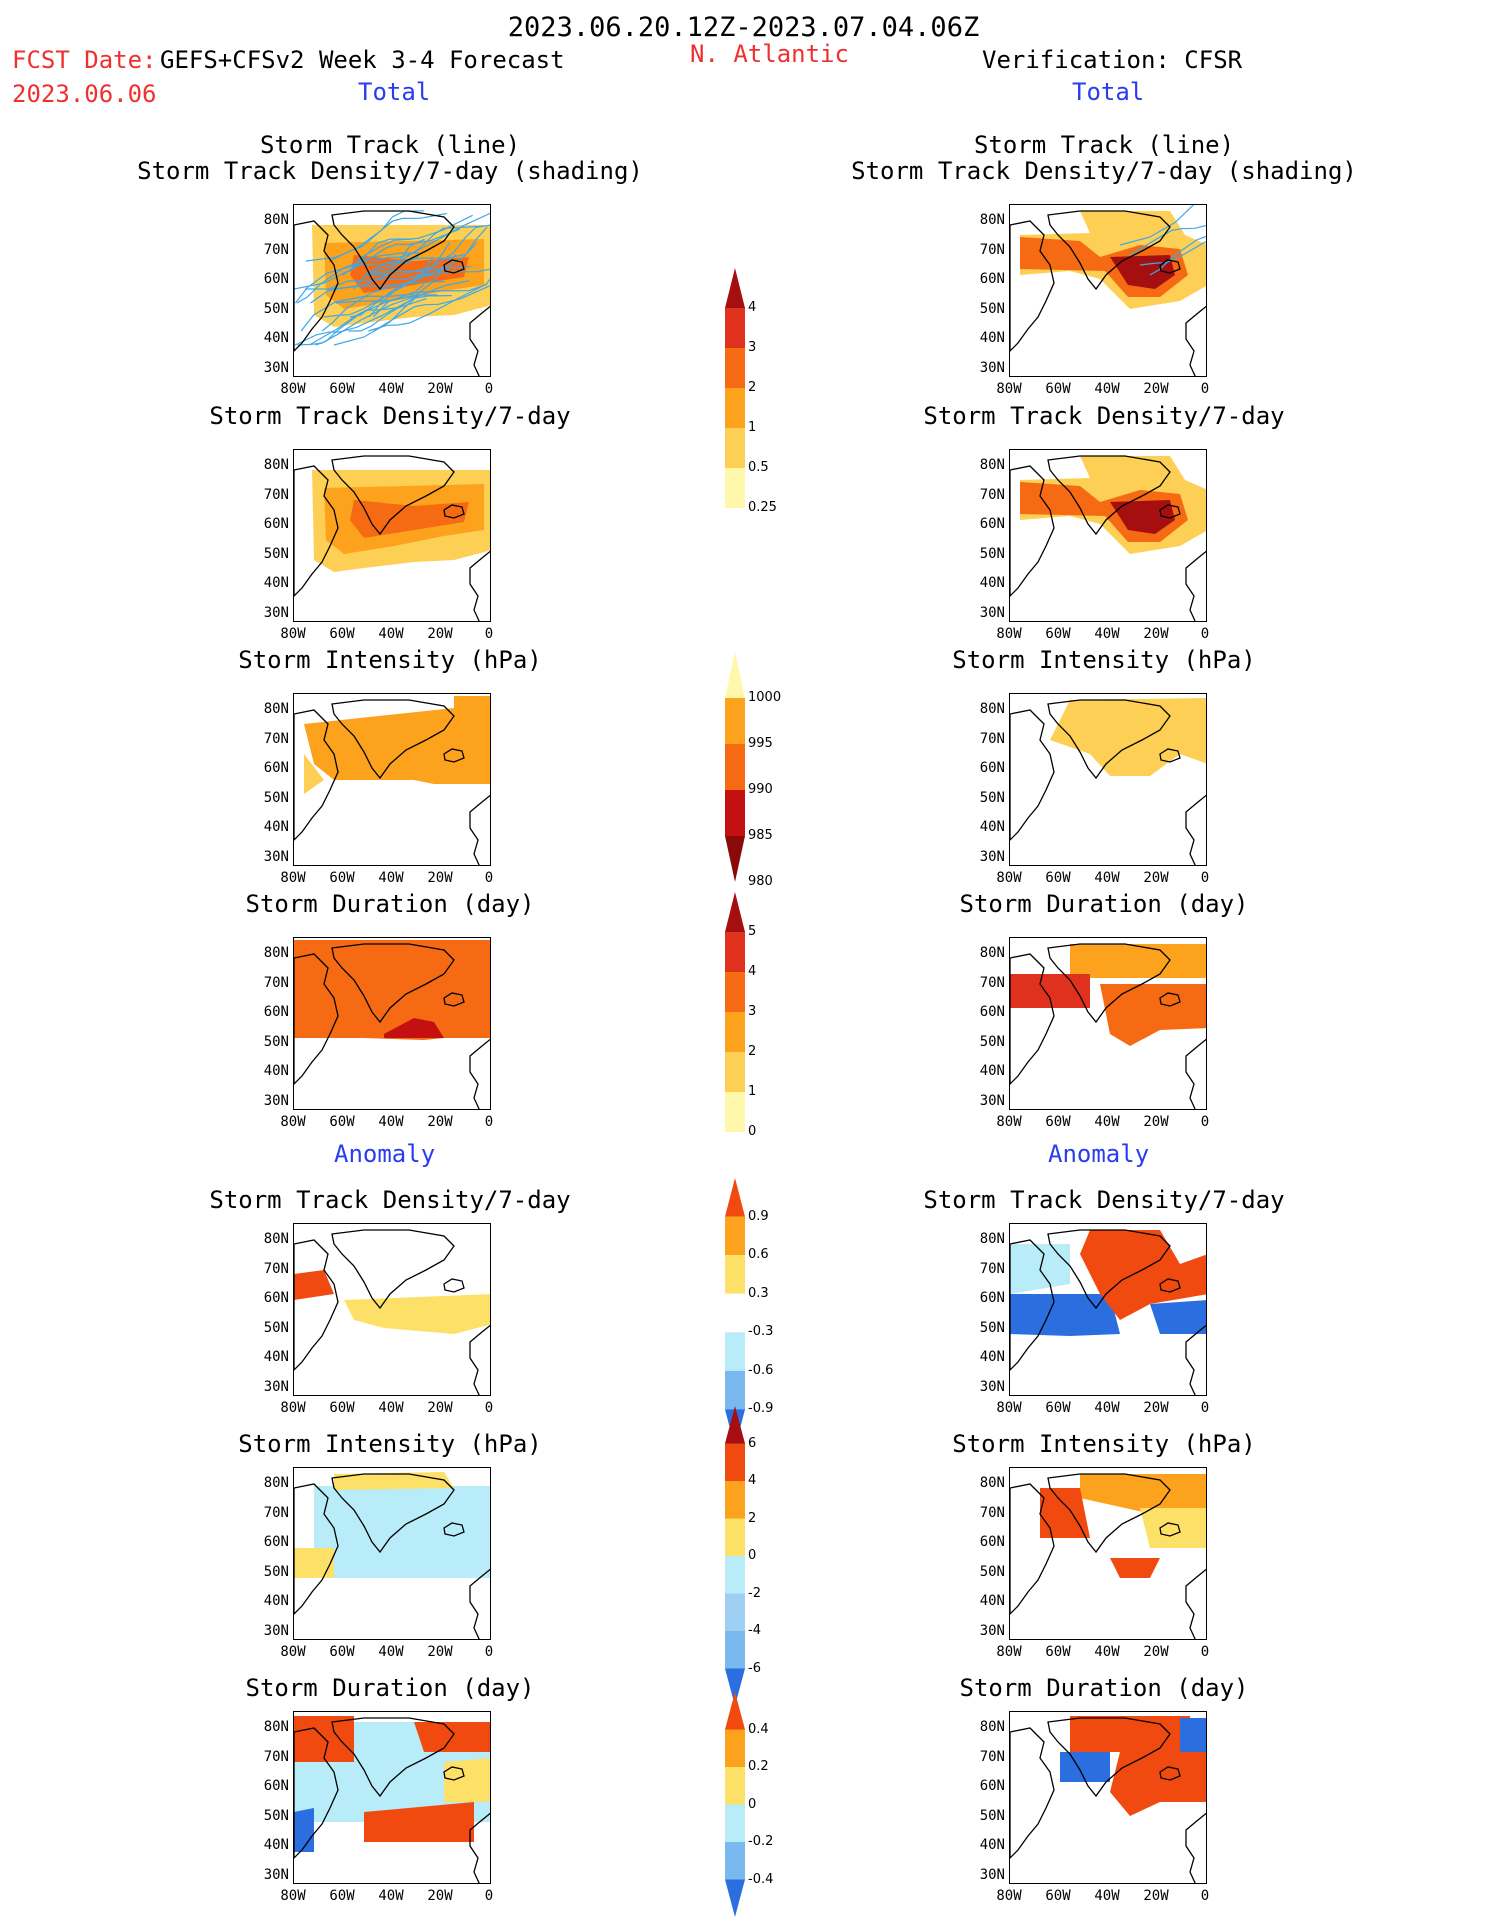  What do you see at coordinates (752, 347) in the screenshot?
I see `colorbar-label: 3` at bounding box center [752, 347].